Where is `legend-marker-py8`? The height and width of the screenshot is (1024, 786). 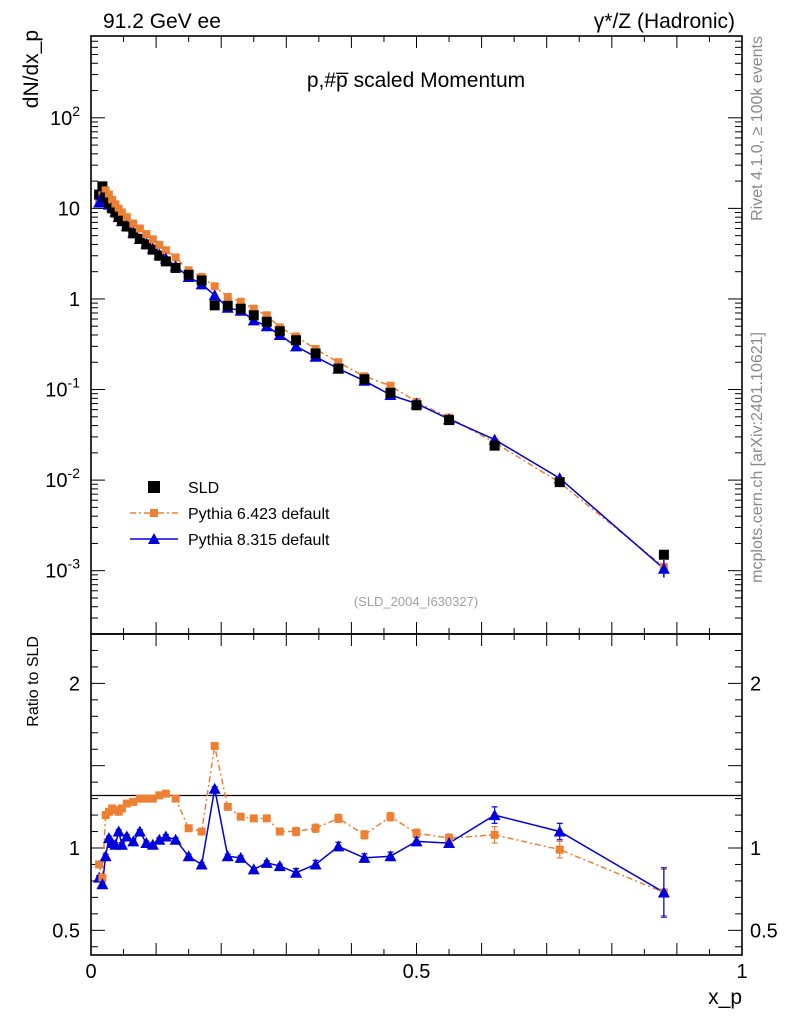 legend-marker-py8 is located at coordinates (154, 538).